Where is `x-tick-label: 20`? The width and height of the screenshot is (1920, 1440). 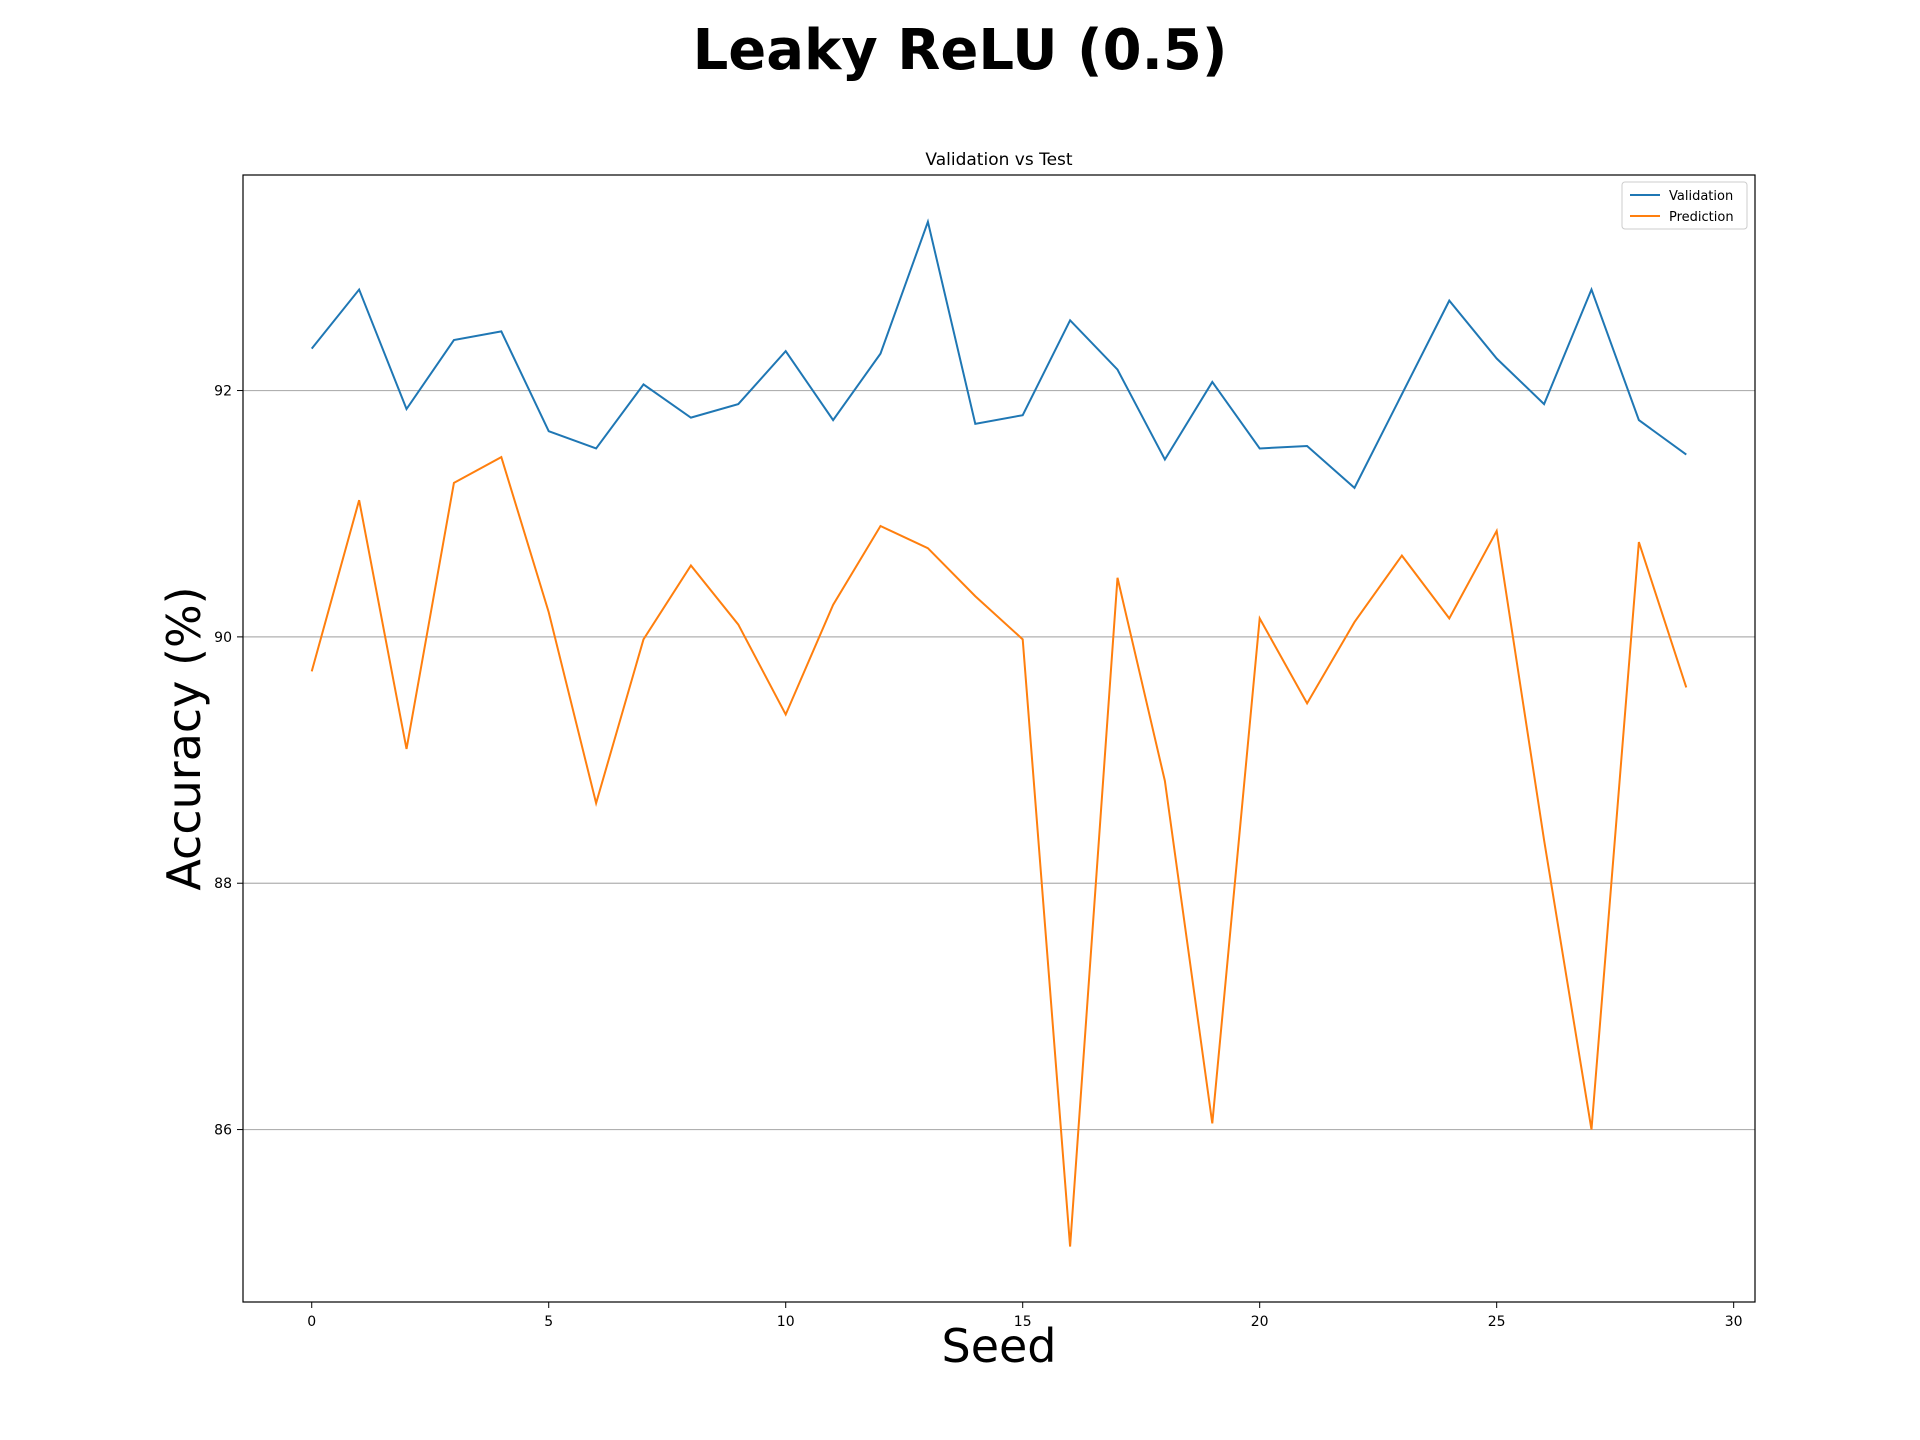 x-tick-label: 20 is located at coordinates (1260, 1322).